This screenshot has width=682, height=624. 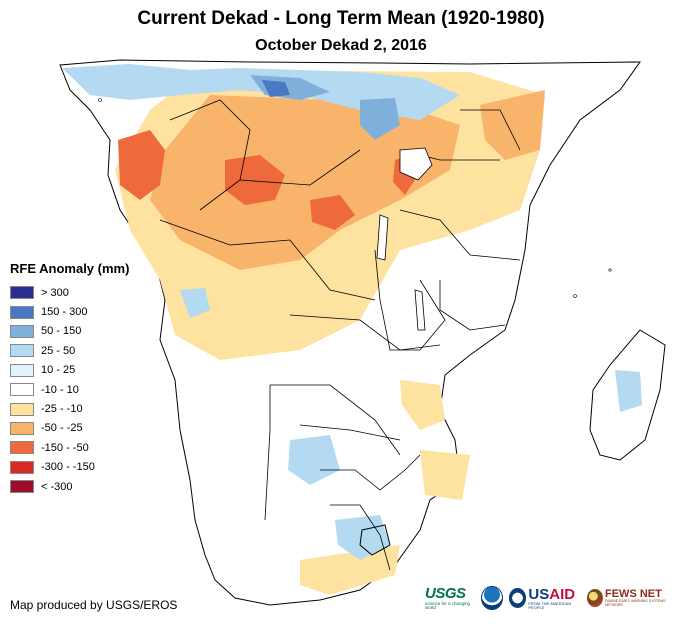 I want to click on legend-row: -300 - -150, so click(x=80, y=467).